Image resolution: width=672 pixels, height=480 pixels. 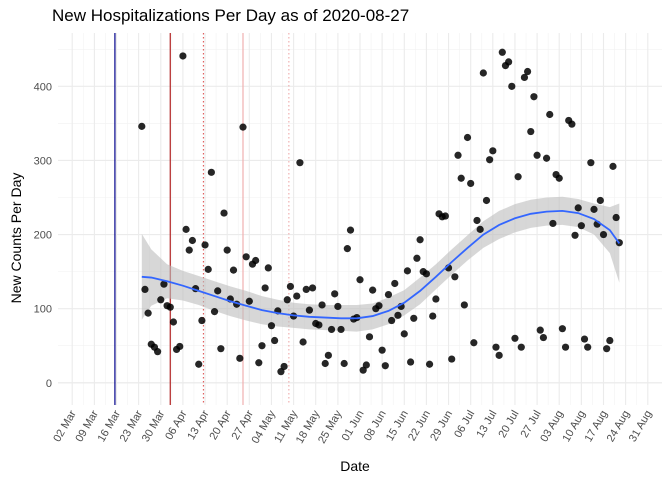 What do you see at coordinates (464, 424) in the screenshot?
I see `x-tick-label: 06 Jul` at bounding box center [464, 424].